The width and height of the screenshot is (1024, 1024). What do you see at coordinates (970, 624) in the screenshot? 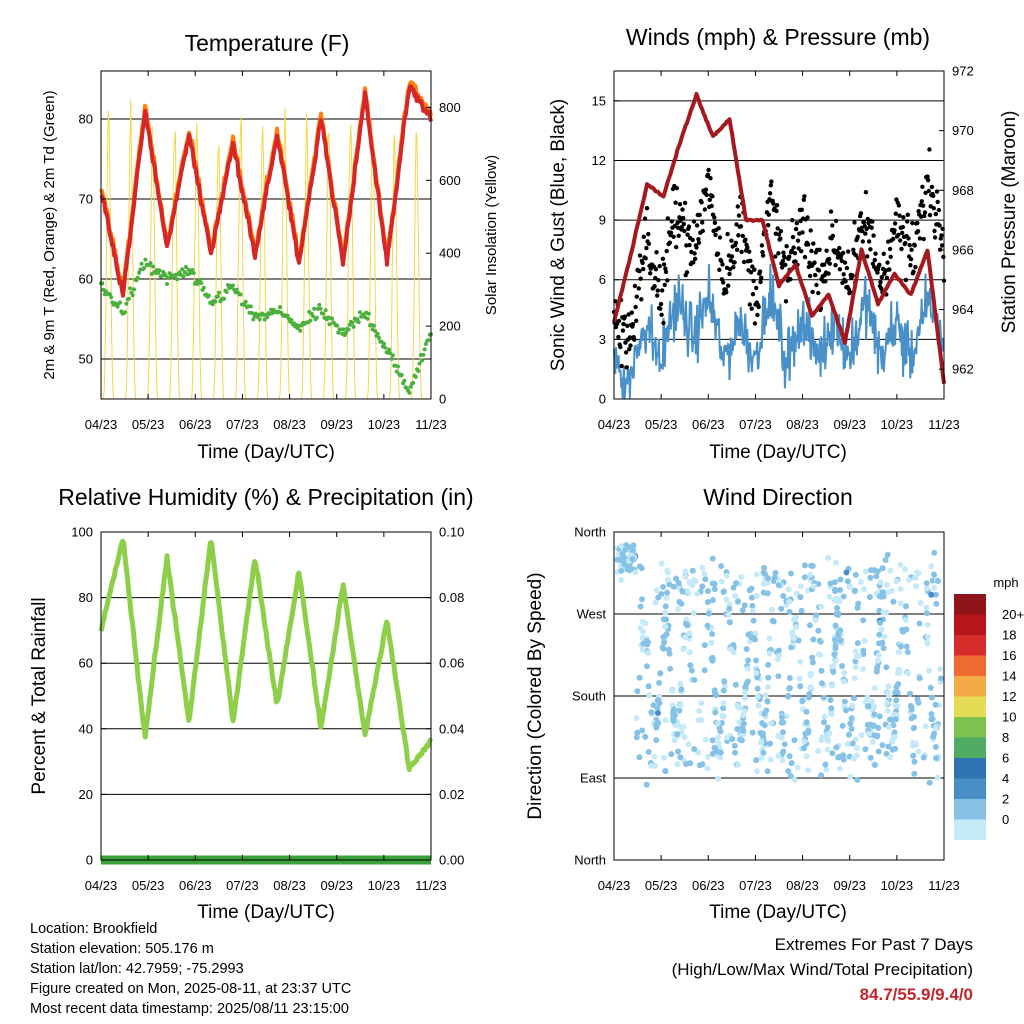
I see `legend-swatch` at bounding box center [970, 624].